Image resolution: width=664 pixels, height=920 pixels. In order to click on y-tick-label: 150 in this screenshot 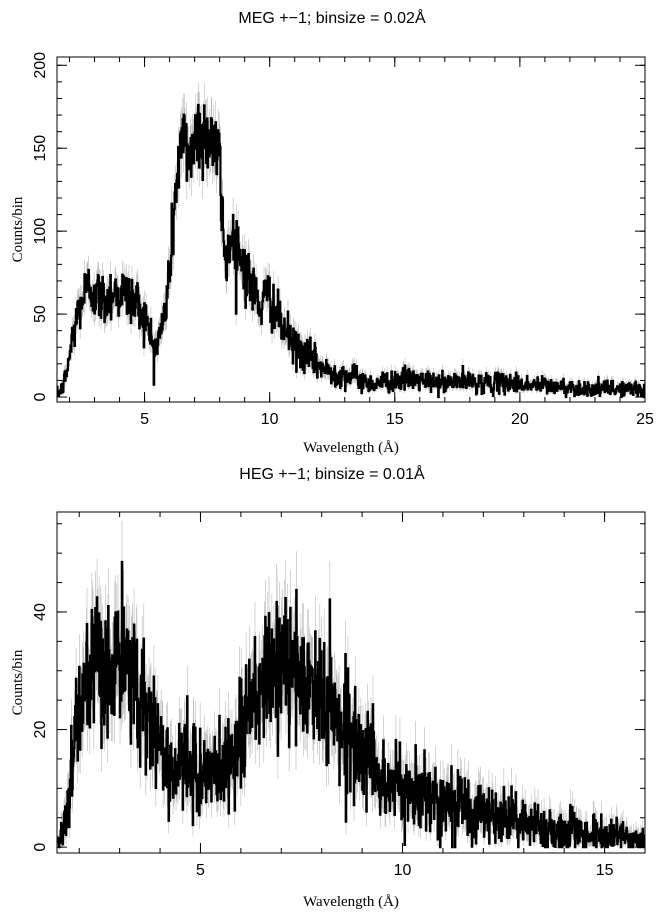, I will do `click(40, 148)`.